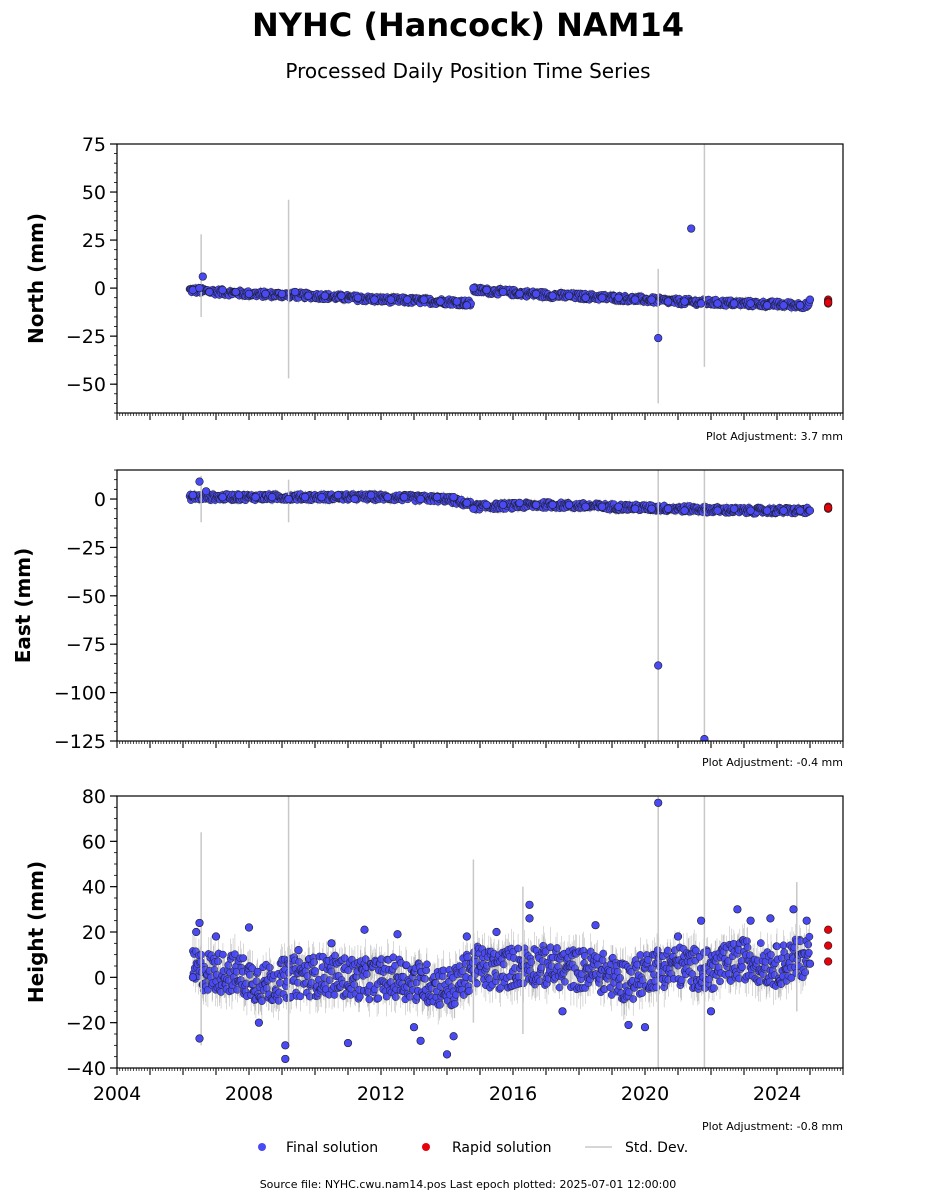 The width and height of the screenshot is (937, 1200). What do you see at coordinates (86, 597) in the screenshot?
I see `east-ytick-label: −50` at bounding box center [86, 597].